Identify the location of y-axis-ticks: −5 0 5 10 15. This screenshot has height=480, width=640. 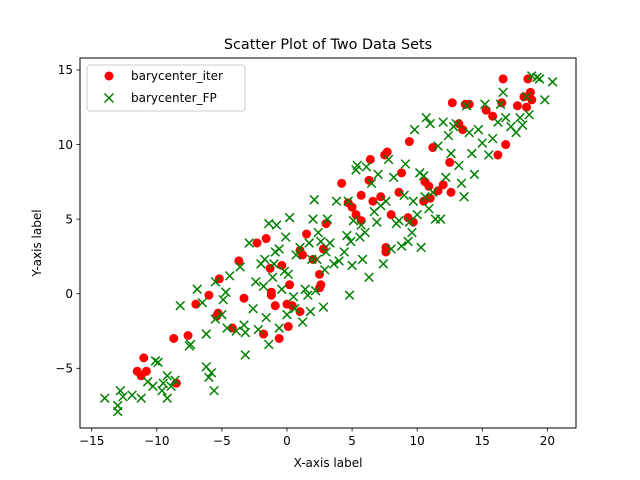
(67, 219).